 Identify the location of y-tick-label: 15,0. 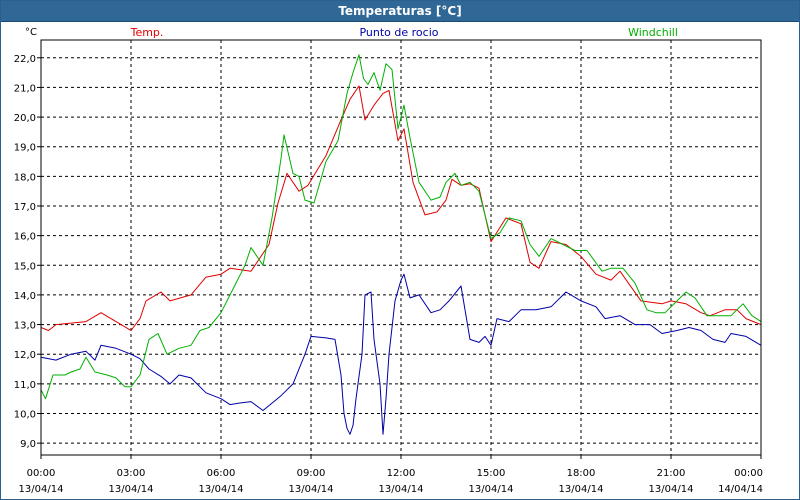
(25, 266).